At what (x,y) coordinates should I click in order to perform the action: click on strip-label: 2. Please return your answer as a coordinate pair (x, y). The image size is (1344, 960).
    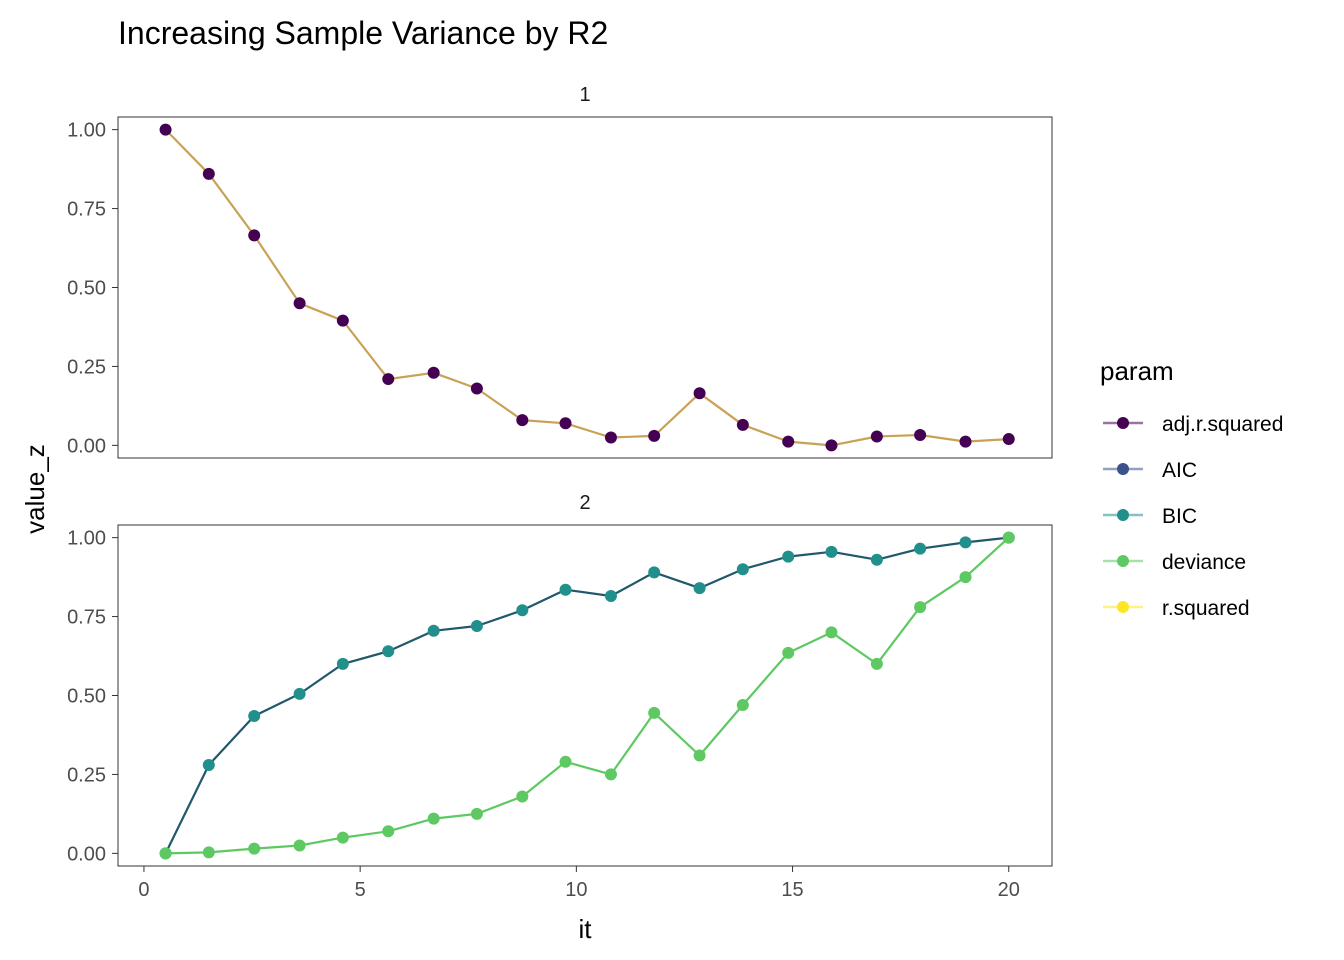
    Looking at the image, I should click on (584, 503).